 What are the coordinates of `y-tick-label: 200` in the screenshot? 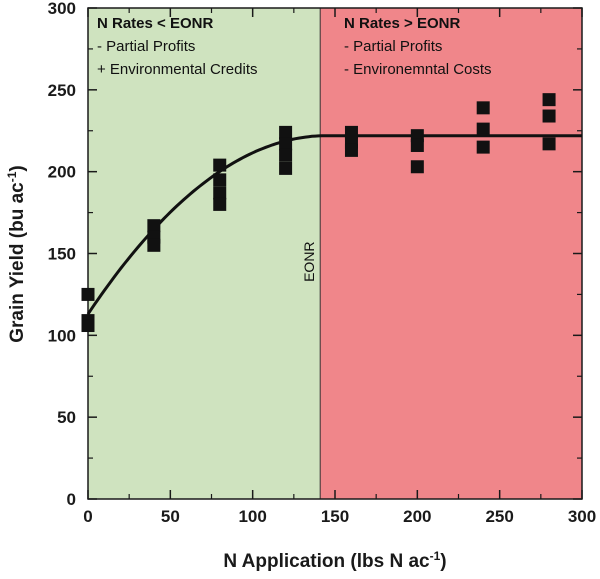 It's located at (62, 172).